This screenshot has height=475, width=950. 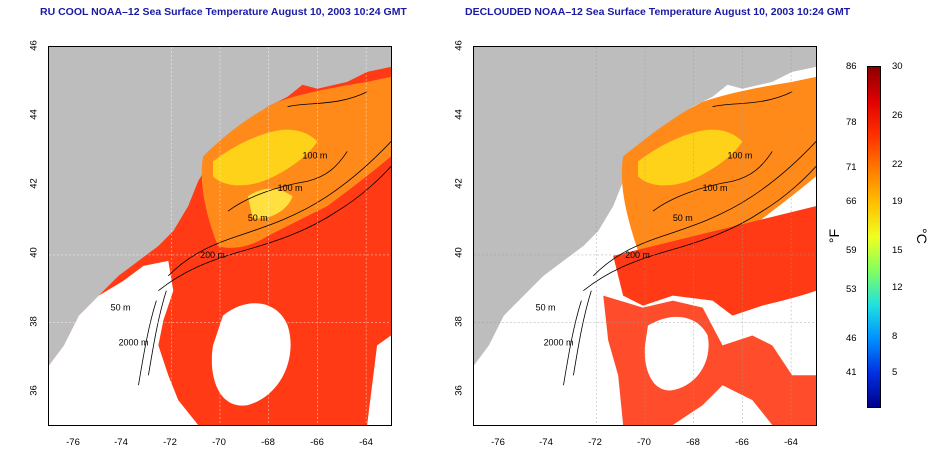 I want to click on fahrenheit-tick: 46, so click(x=851, y=338).